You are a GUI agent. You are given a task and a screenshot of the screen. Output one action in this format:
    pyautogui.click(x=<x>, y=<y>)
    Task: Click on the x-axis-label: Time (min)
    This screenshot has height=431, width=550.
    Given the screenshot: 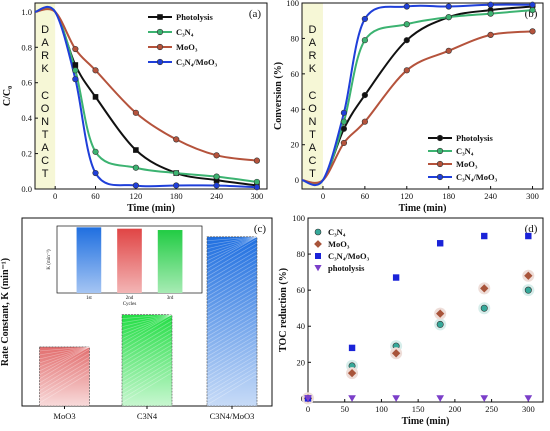 What is the action you would take?
    pyautogui.click(x=423, y=208)
    